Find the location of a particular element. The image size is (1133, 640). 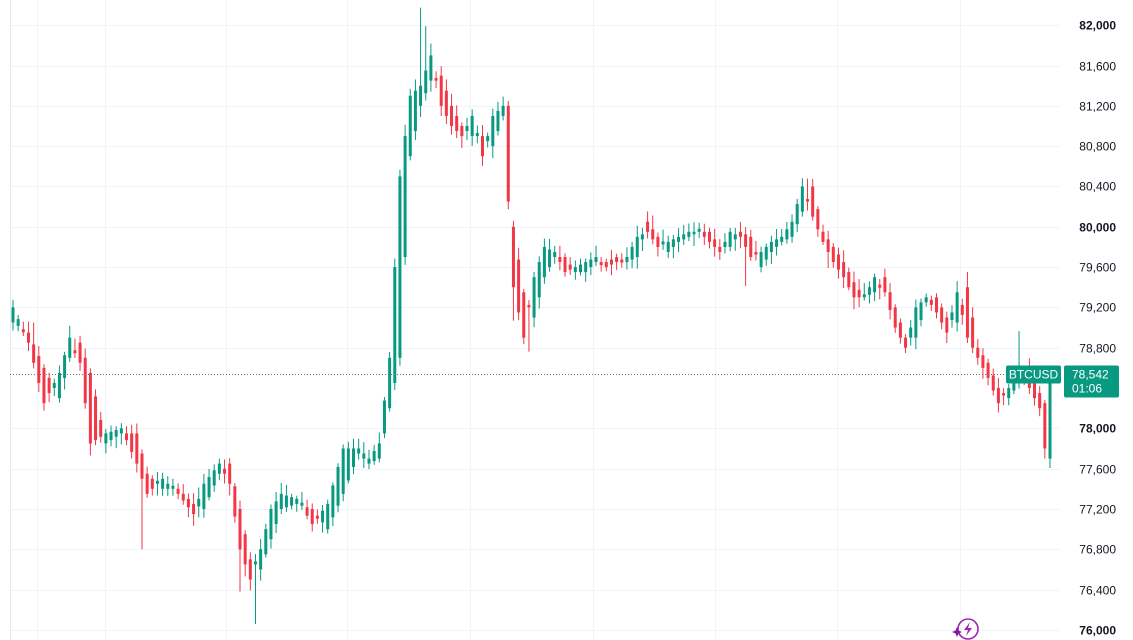

price-tick-label: 79,200 is located at coordinates (1097, 308).